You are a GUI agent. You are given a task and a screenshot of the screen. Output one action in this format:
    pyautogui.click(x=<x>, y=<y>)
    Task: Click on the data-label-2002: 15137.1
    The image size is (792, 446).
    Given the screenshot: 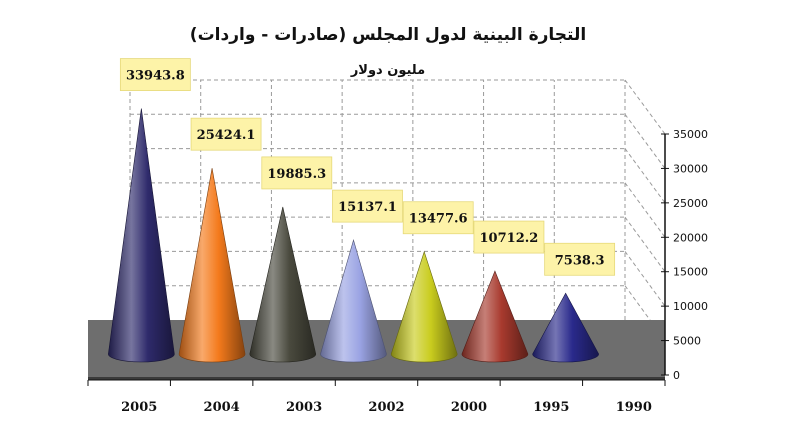 What is the action you would take?
    pyautogui.click(x=367, y=206)
    